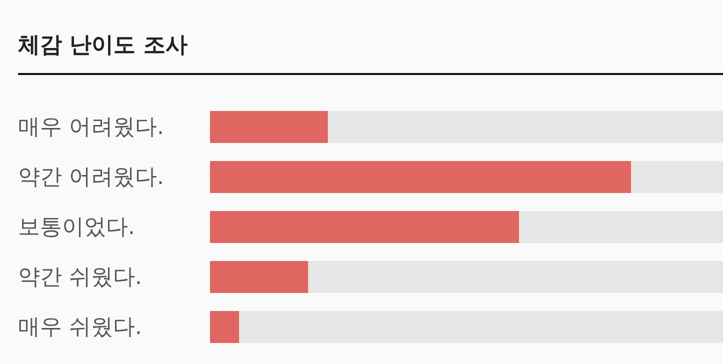  Describe the element at coordinates (80, 277) in the screenshot. I see `y-tick-label: 약간 쉬웠다.` at that location.